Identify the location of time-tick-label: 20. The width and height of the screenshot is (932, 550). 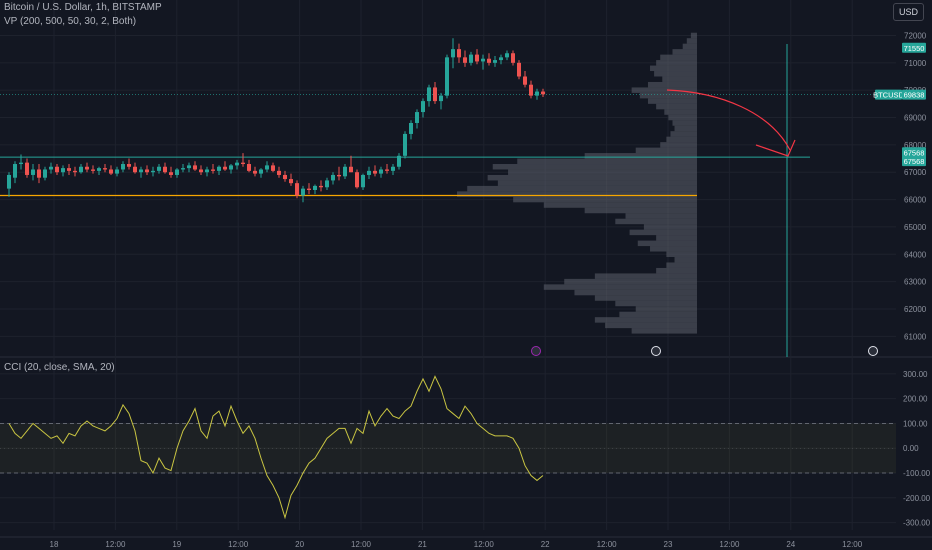
(299, 544).